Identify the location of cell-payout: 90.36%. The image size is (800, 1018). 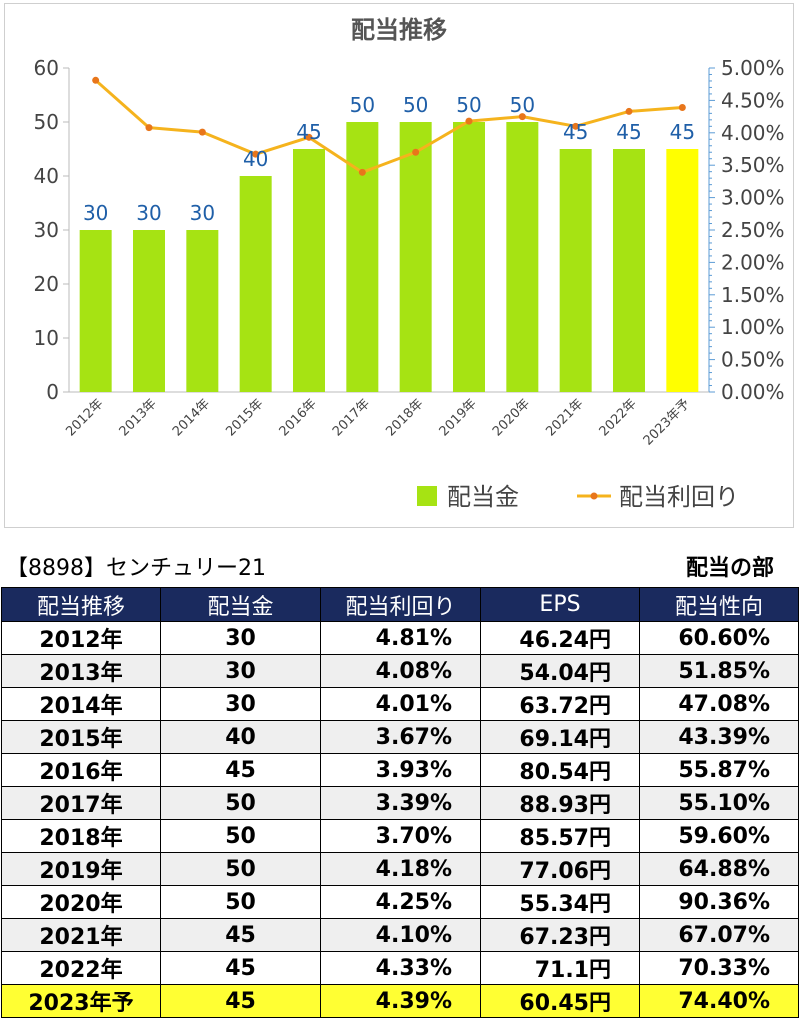
(719, 902).